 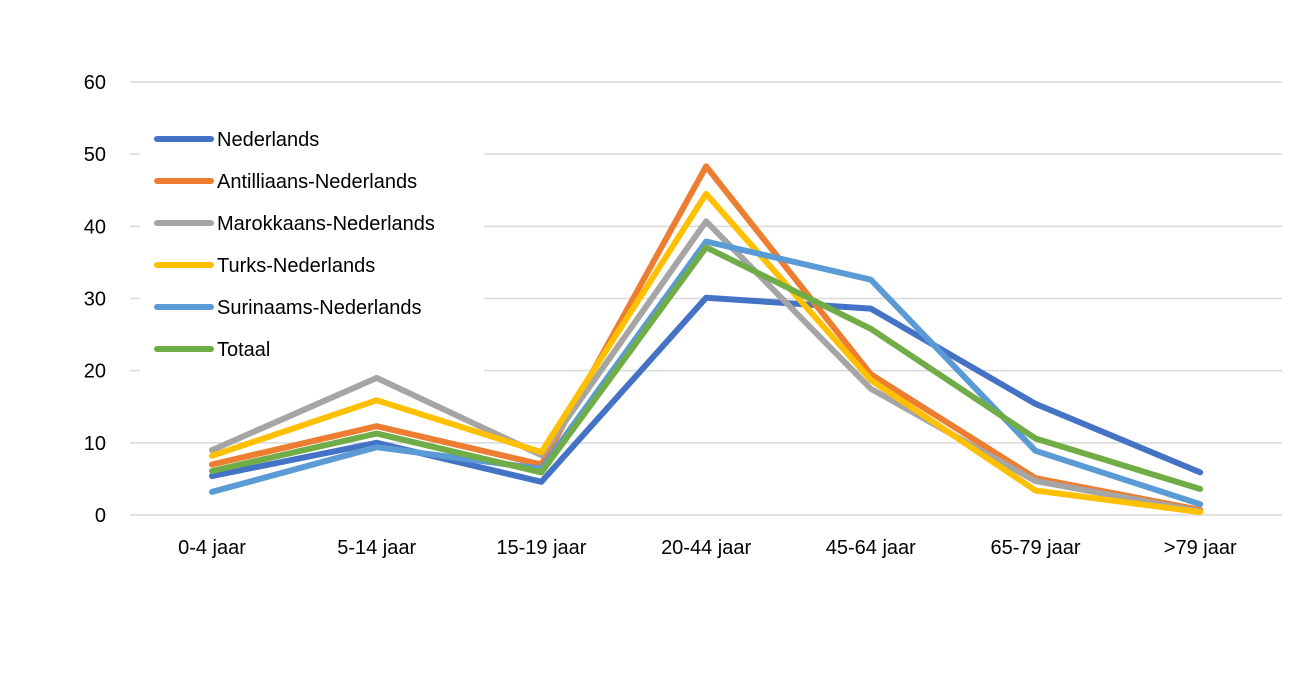 I want to click on legend-item-totaal: Totaal, so click(x=212, y=350).